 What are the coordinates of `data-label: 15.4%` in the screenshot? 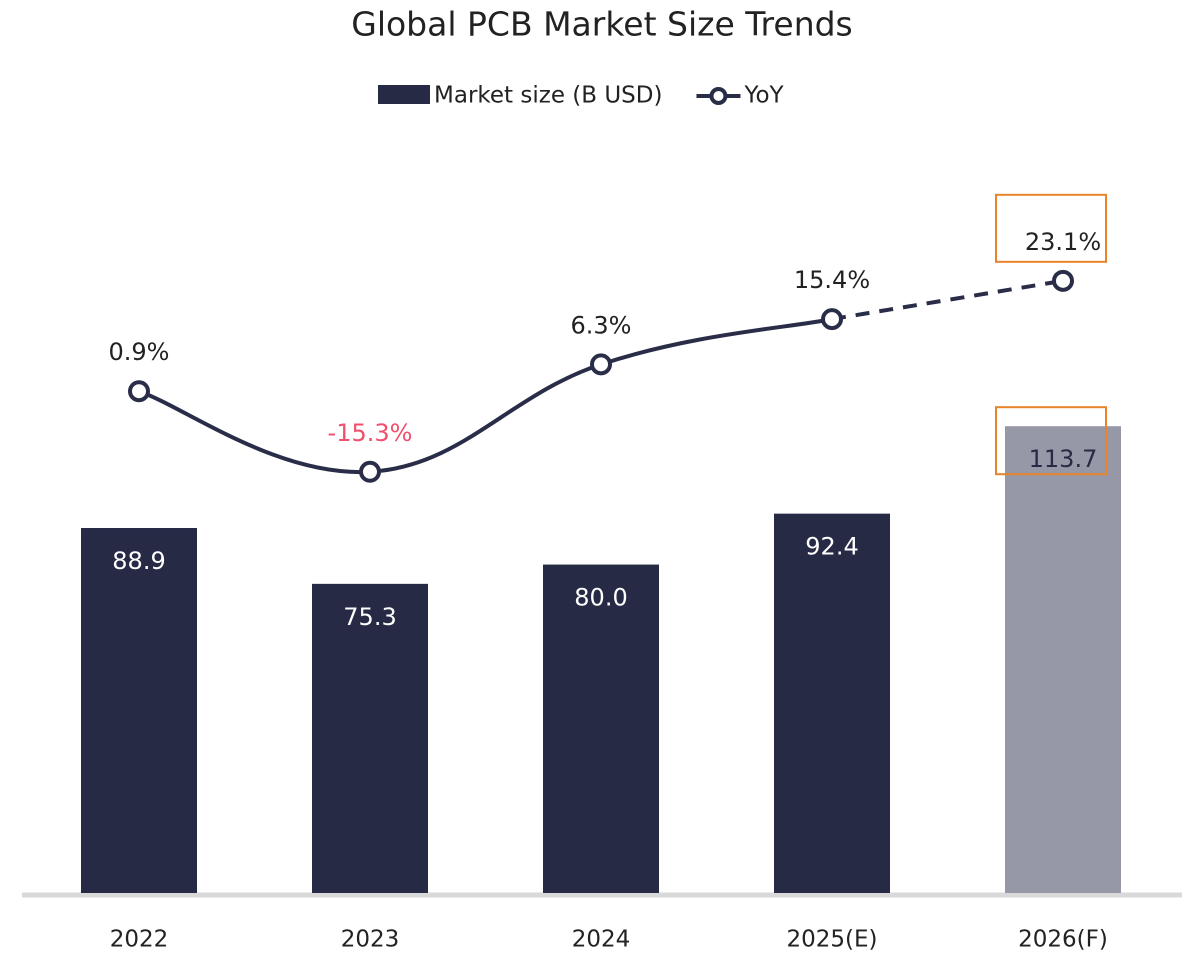 It's located at (832, 280).